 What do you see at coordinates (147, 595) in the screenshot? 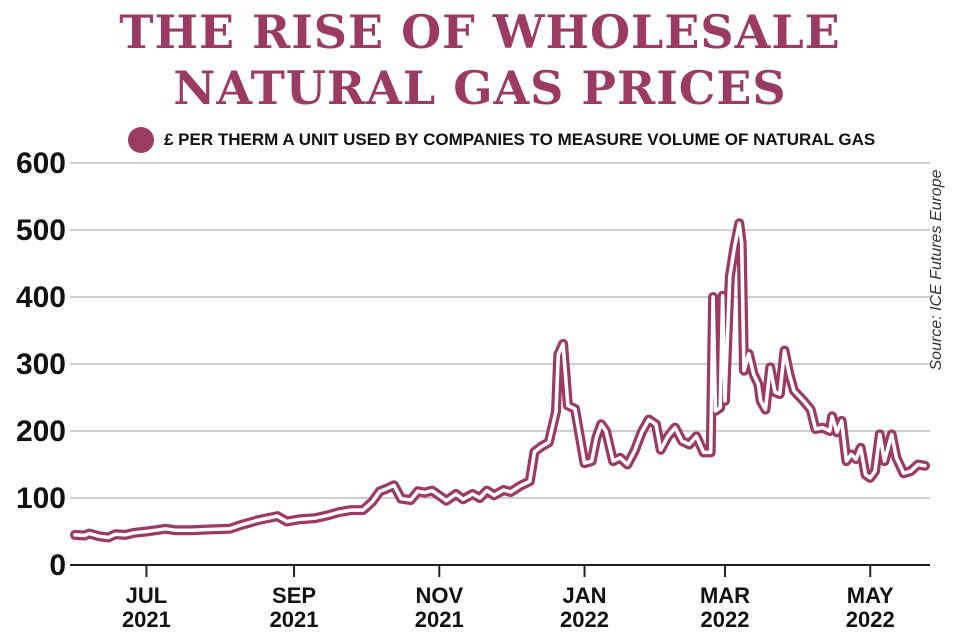
I see `x-tick-month-jul: JUL` at bounding box center [147, 595].